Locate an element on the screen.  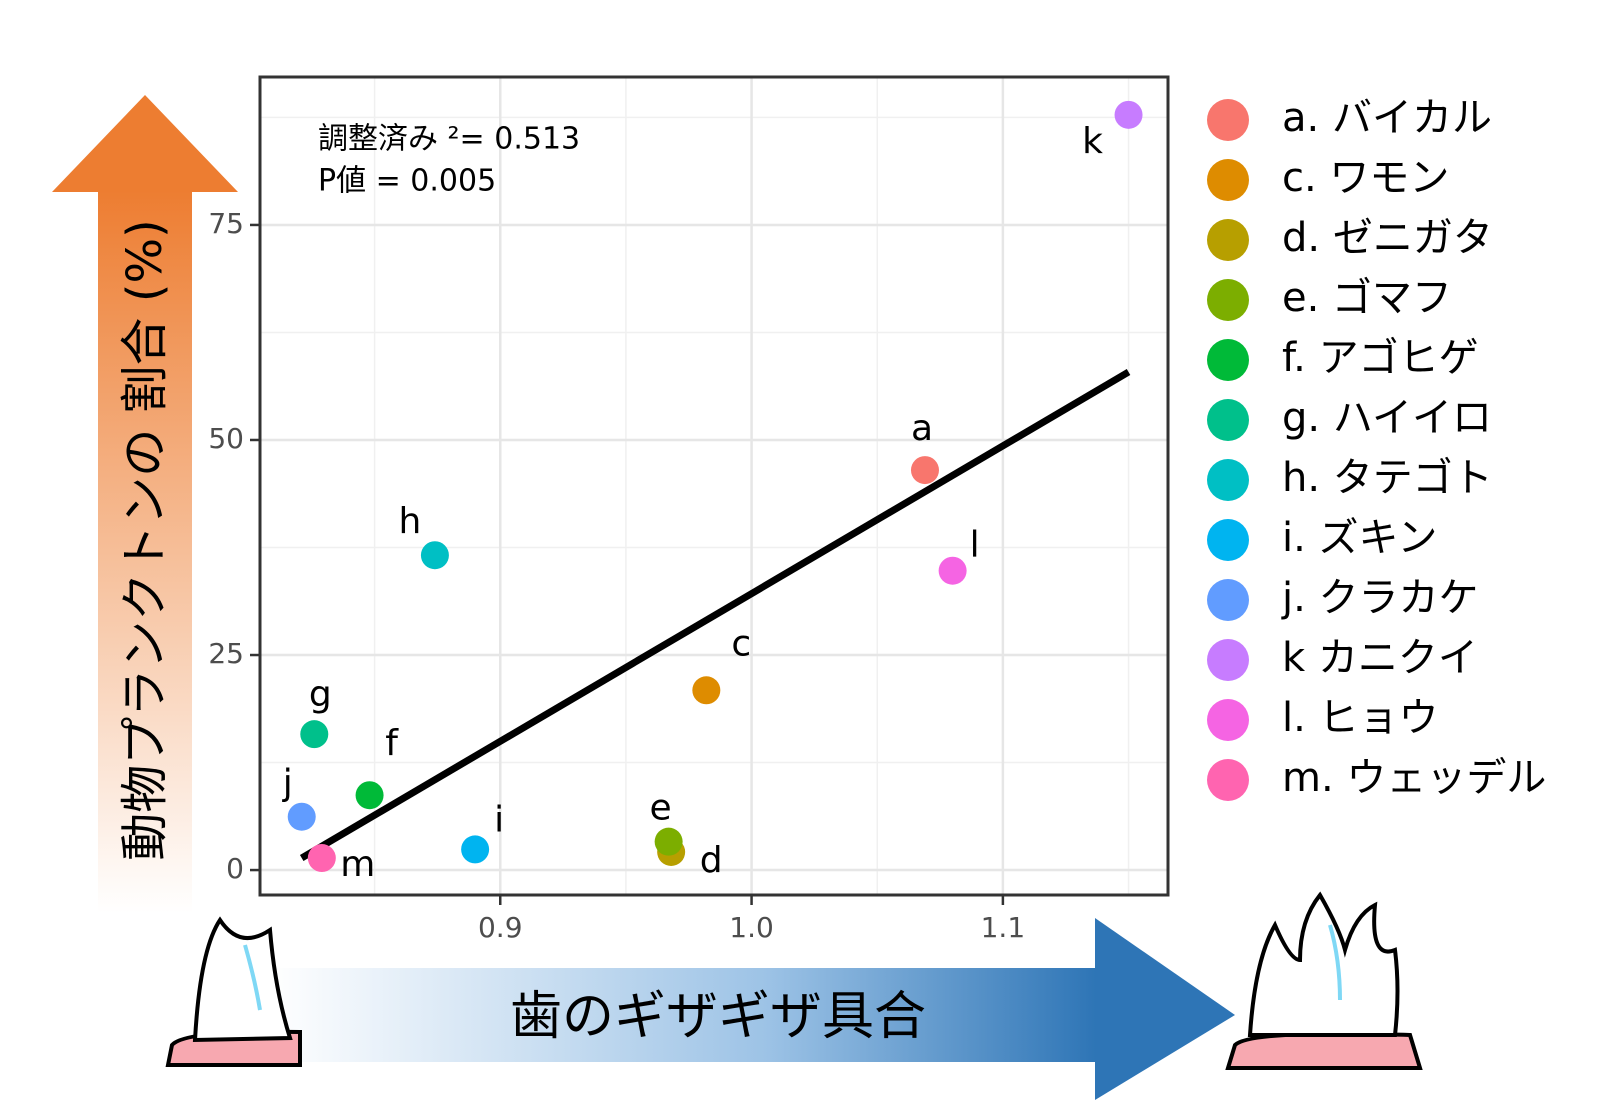
legend-label: g. ハイイロ is located at coordinates (1387, 418).